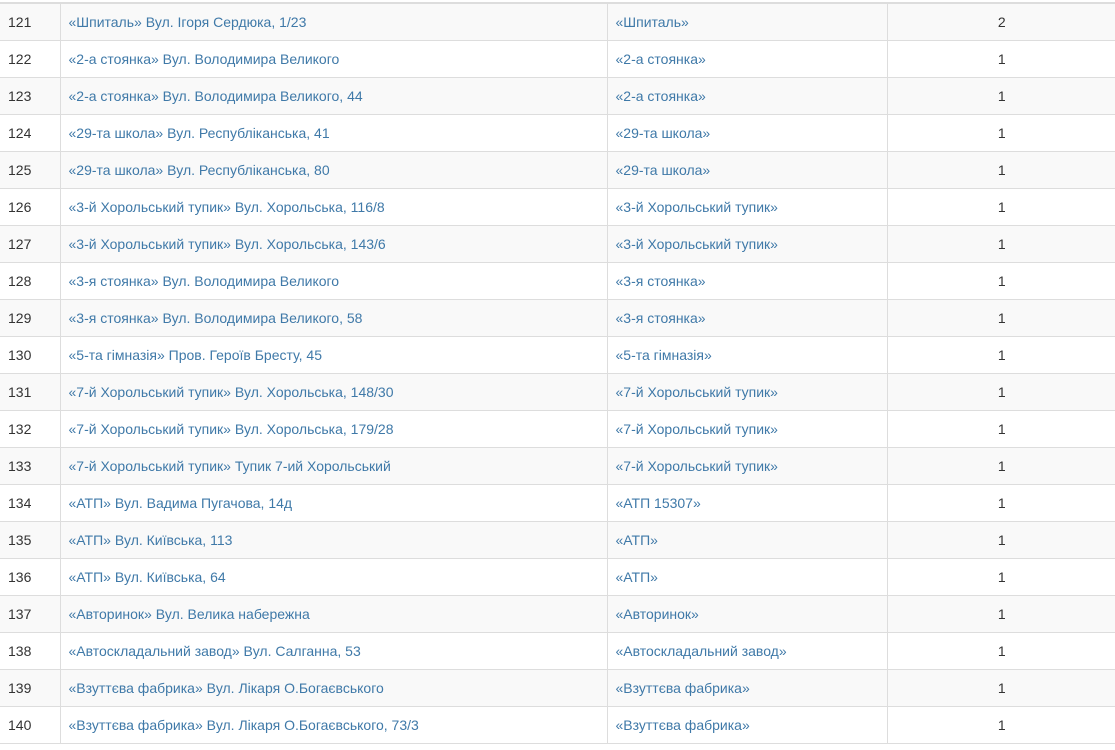 The height and width of the screenshot is (750, 1115). Describe the element at coordinates (199, 170) in the screenshot. I see `address-link: «29-та школа» Вул. Республіканська, 80` at that location.